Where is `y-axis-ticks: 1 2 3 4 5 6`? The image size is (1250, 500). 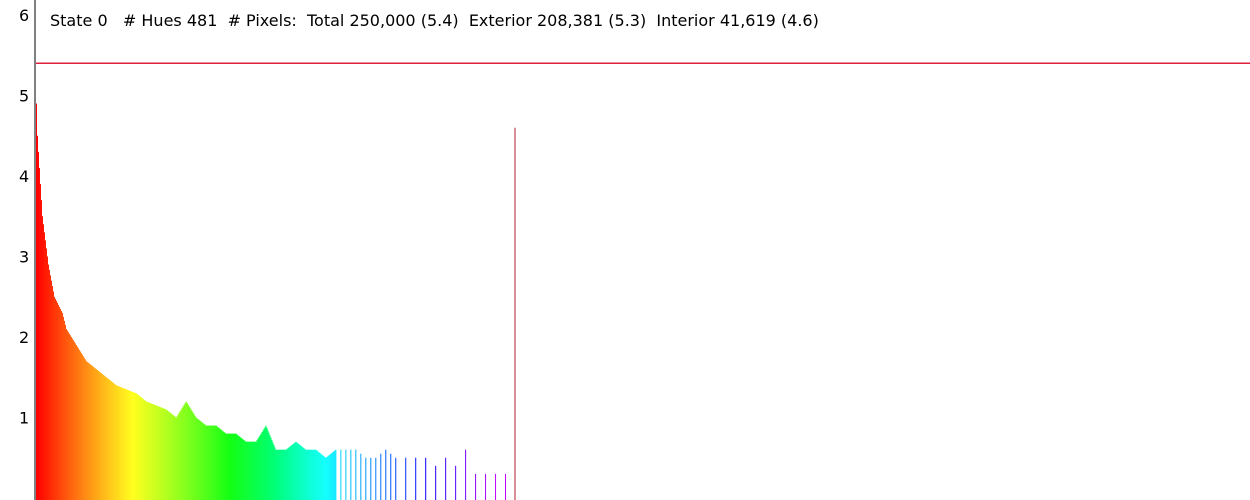 y-axis-ticks: 1 2 3 4 5 6 is located at coordinates (24, 217).